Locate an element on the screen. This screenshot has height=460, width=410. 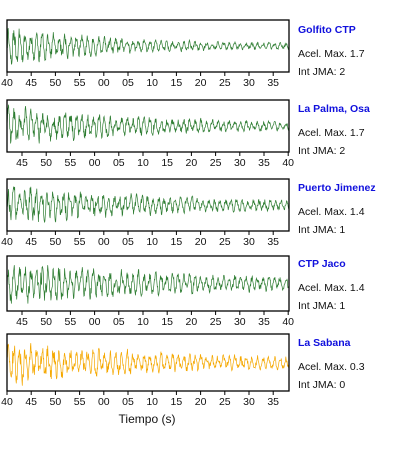
panel-info-1: Golfito CTP Acel. Max. 1.7 Int JMA: 2 is located at coordinates (353, 51).